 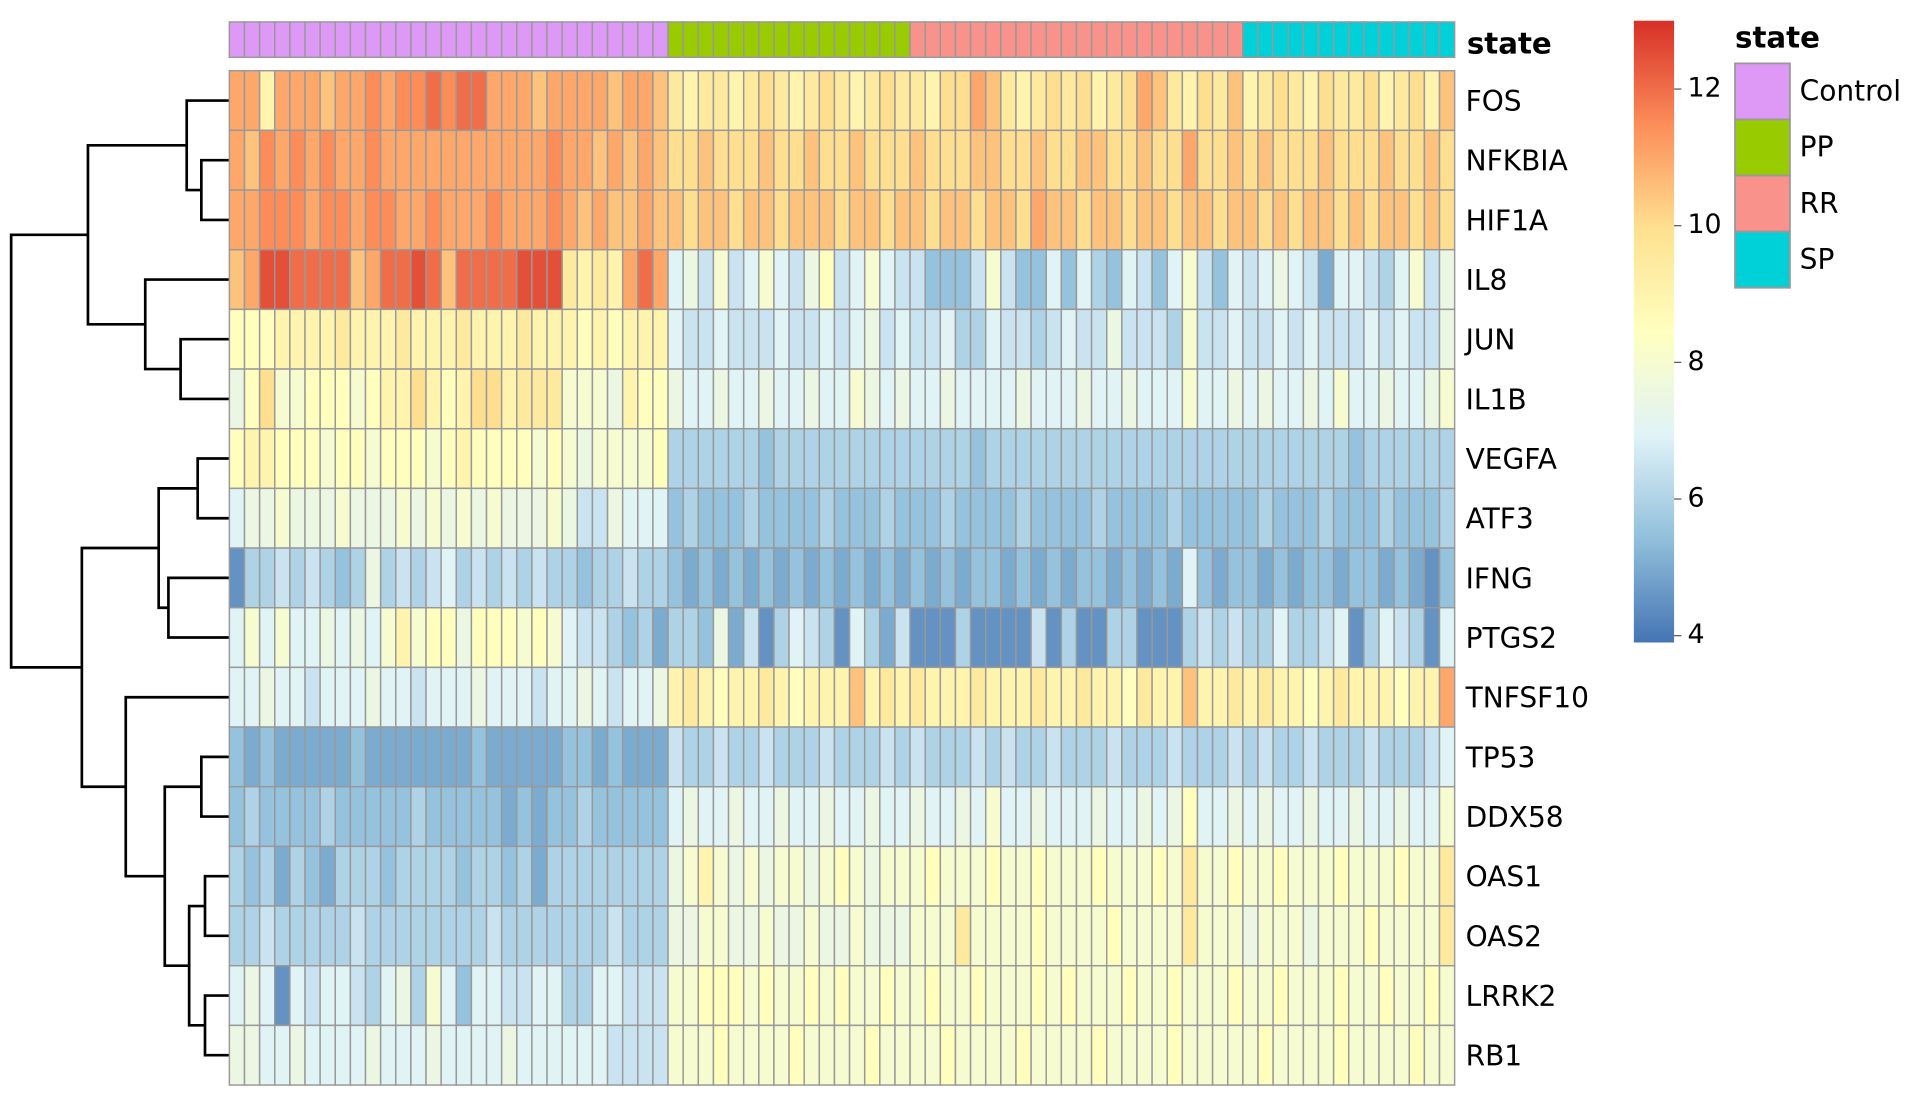 I want to click on row-label: OAS1, so click(x=1504, y=877).